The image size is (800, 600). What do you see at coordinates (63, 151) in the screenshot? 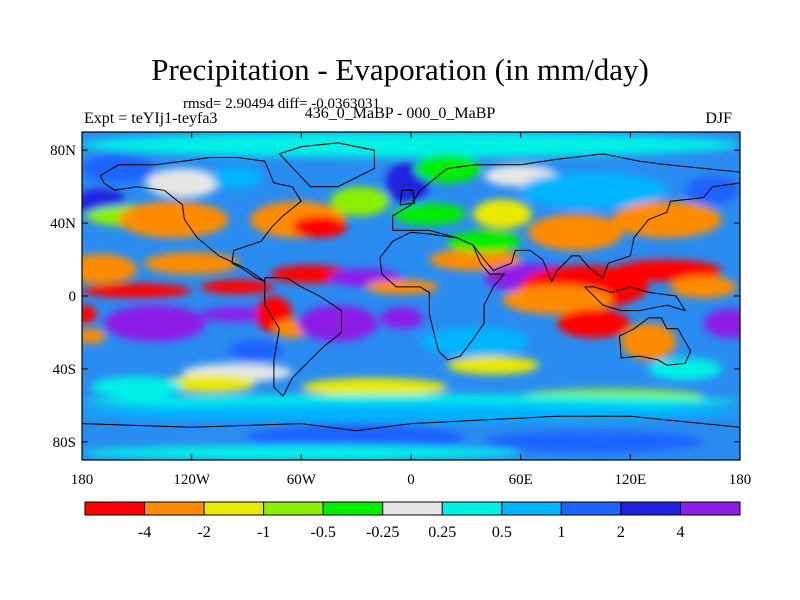
I see `y-tick-label: 80N` at bounding box center [63, 151].